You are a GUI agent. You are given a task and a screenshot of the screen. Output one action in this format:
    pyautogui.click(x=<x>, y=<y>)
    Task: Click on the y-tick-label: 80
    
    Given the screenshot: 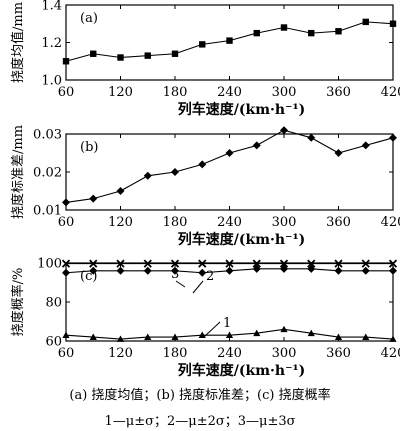 What is the action you would take?
    pyautogui.click(x=53, y=303)
    